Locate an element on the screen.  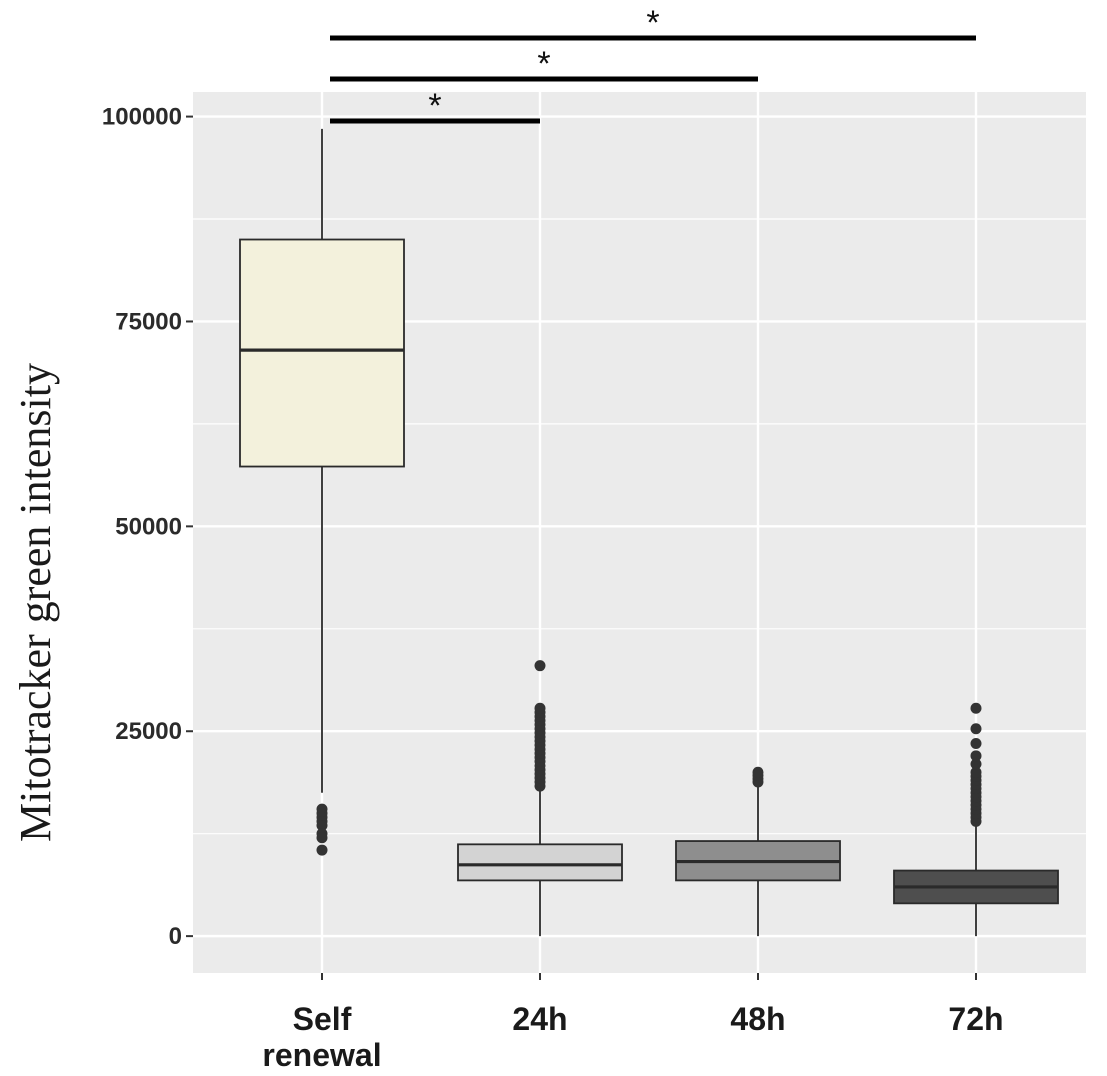
y-tick-label: 0 is located at coordinates (175, 936).